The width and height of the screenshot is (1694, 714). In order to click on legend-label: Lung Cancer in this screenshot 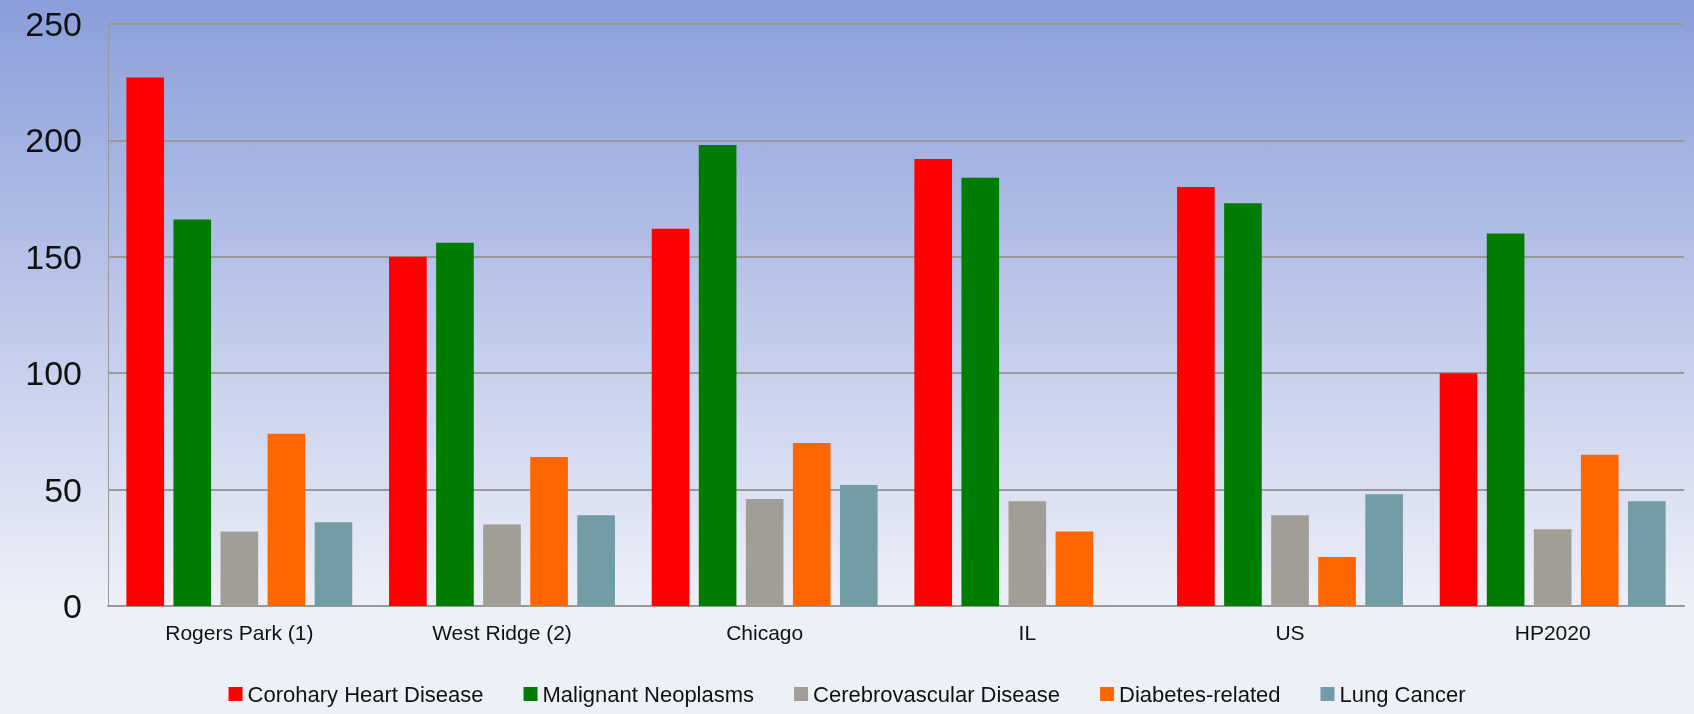, I will do `click(1402, 694)`.